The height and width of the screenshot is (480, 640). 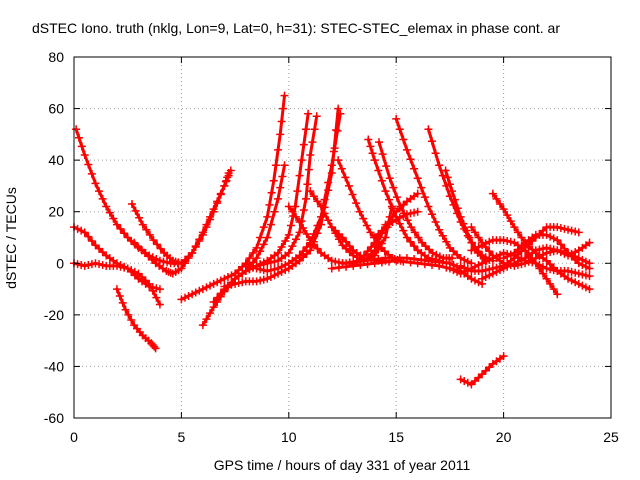 What do you see at coordinates (54, 366) in the screenshot?
I see `y-tick-label: -40` at bounding box center [54, 366].